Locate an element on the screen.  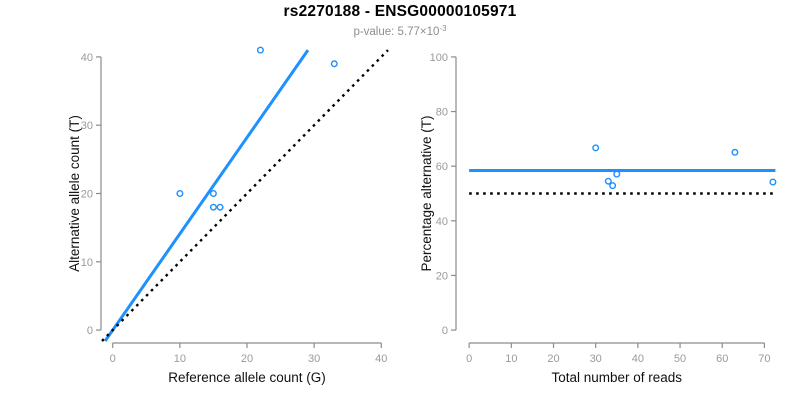
x-axis: 0 10 20 30 40 50 60 70 is located at coordinates (618, 353).